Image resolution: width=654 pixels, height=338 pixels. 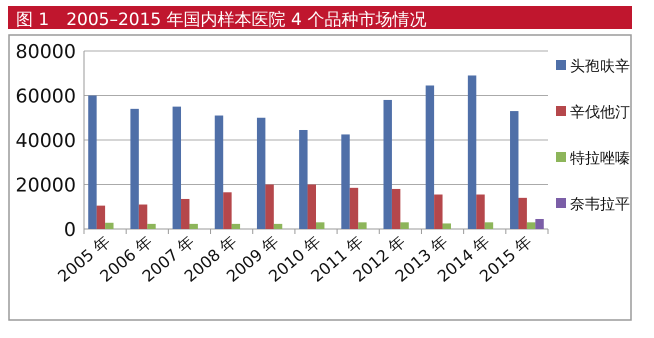 What do you see at coordinates (70, 230) in the screenshot?
I see `y-tick-label: 0` at bounding box center [70, 230].